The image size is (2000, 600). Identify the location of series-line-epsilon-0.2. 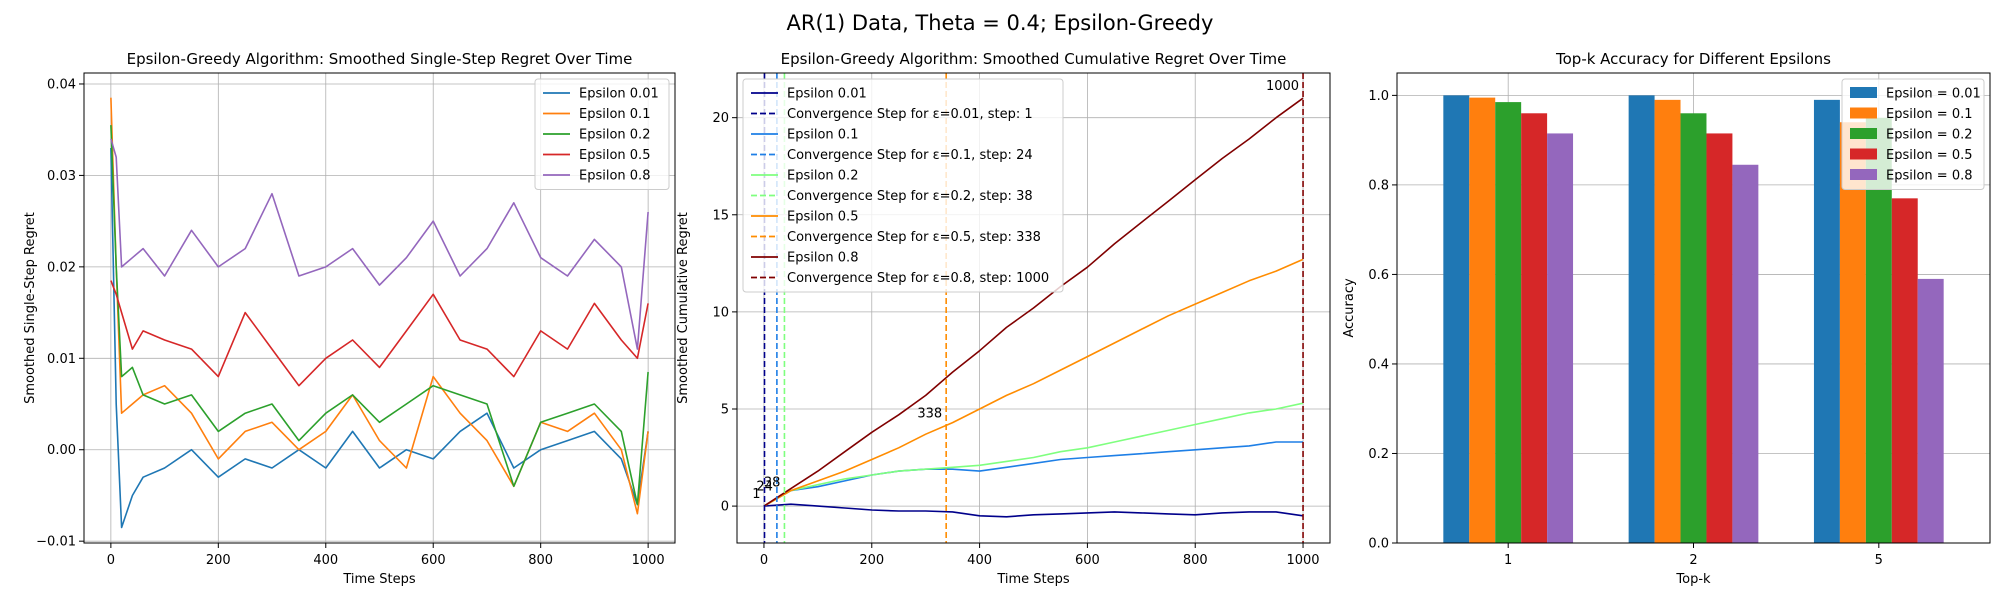
(1033, 454).